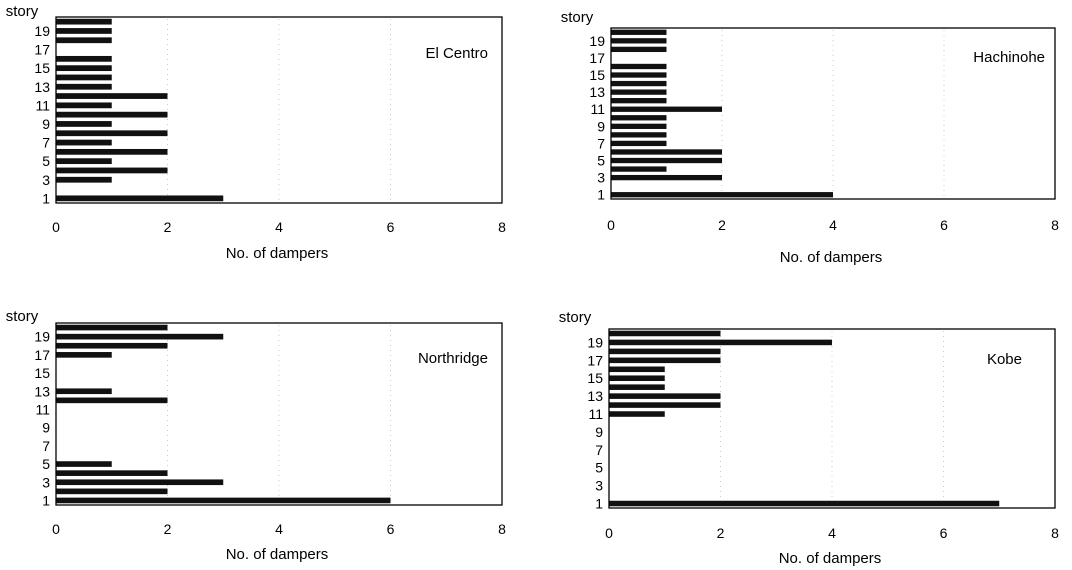 The image size is (1072, 570). Describe the element at coordinates (456, 53) in the screenshot. I see `panel-title: El Centro` at that location.